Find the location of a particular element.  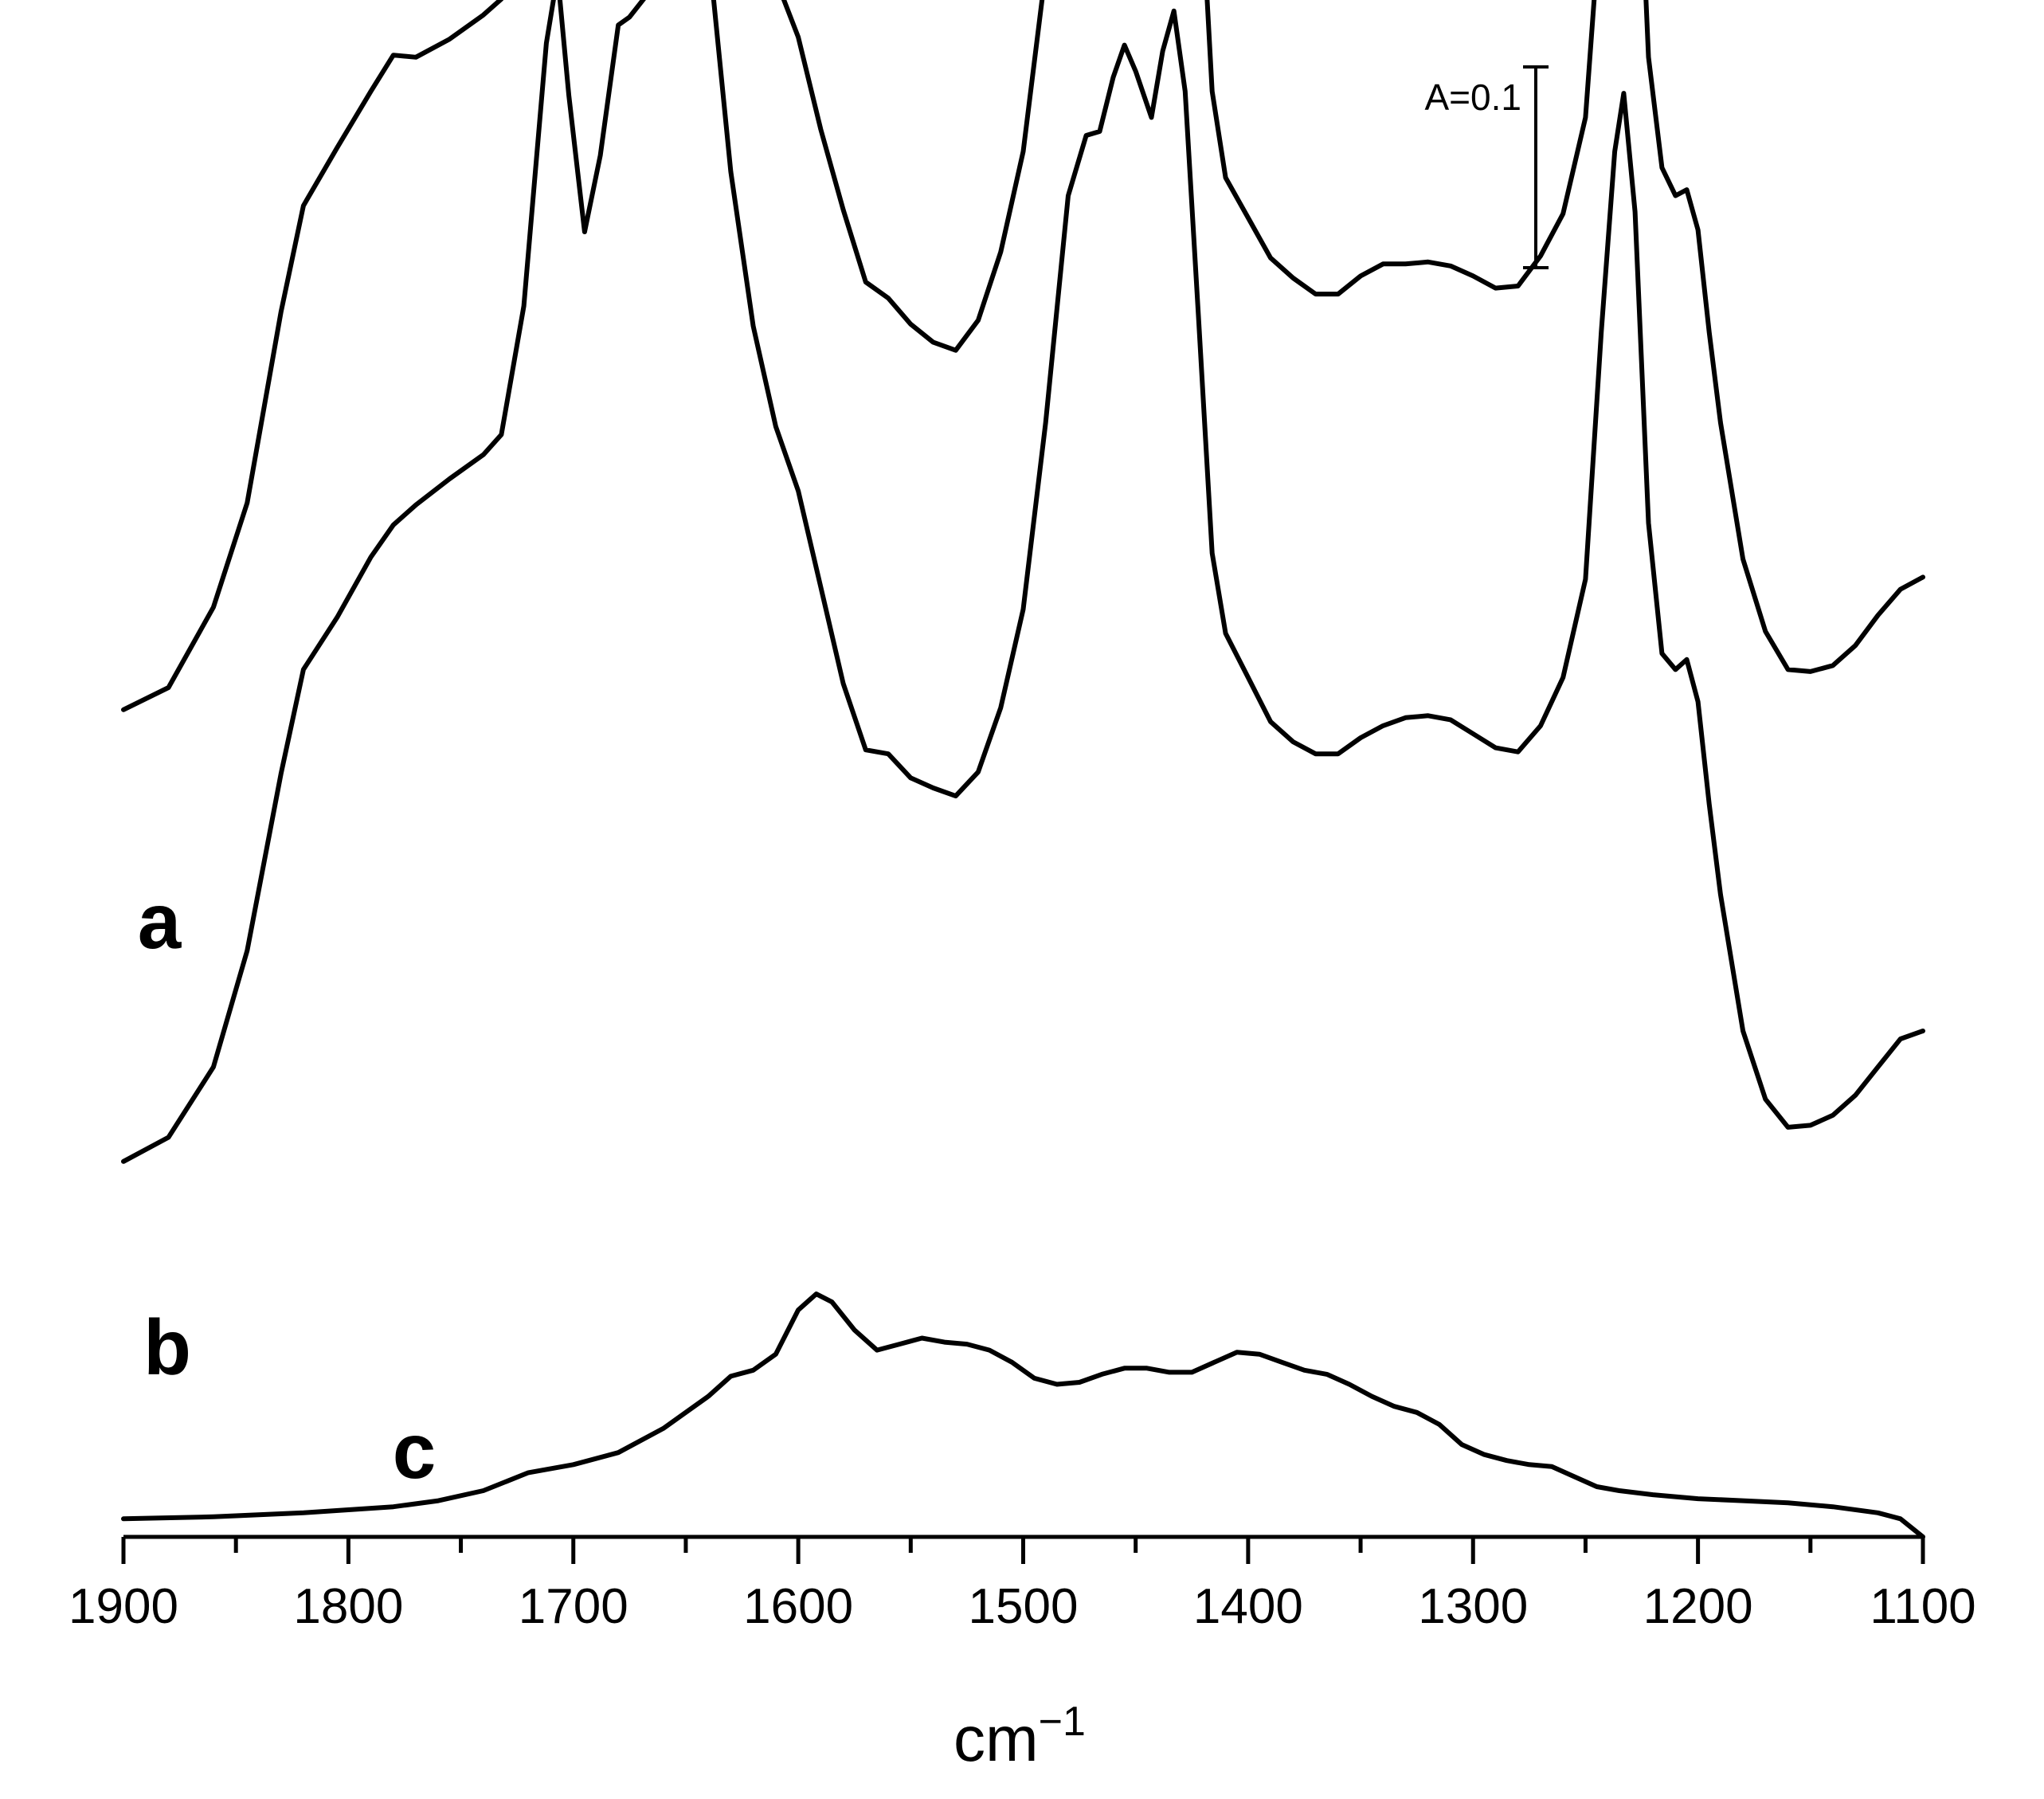

tick-label-1100: 1100 is located at coordinates (1922, 1606).